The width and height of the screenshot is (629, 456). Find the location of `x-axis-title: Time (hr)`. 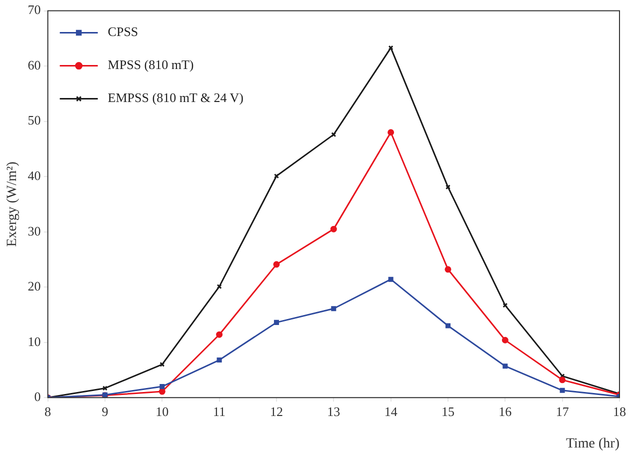

x-axis-title: Time (hr) is located at coordinates (593, 444).